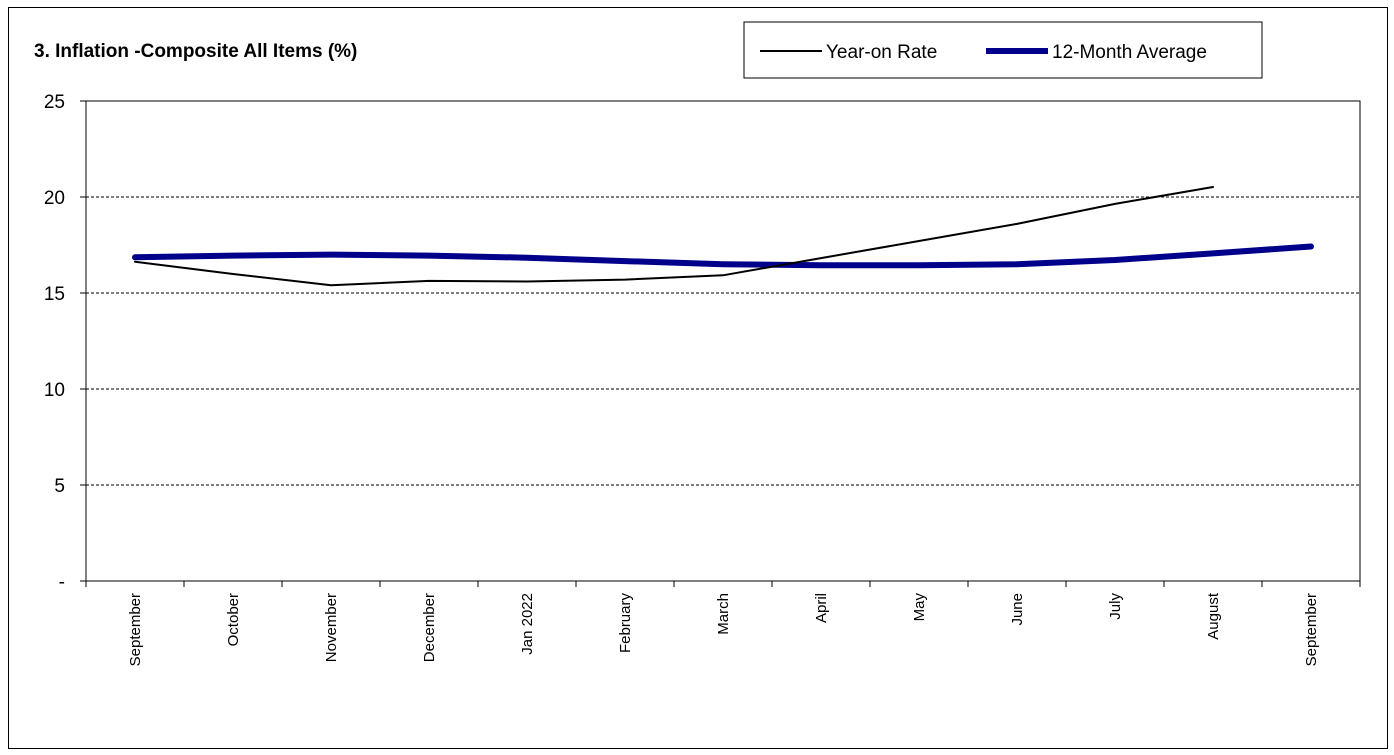 The image size is (1394, 755). Describe the element at coordinates (54, 342) in the screenshot. I see `y-tick-labels: - 5 10 15 20 25` at that location.